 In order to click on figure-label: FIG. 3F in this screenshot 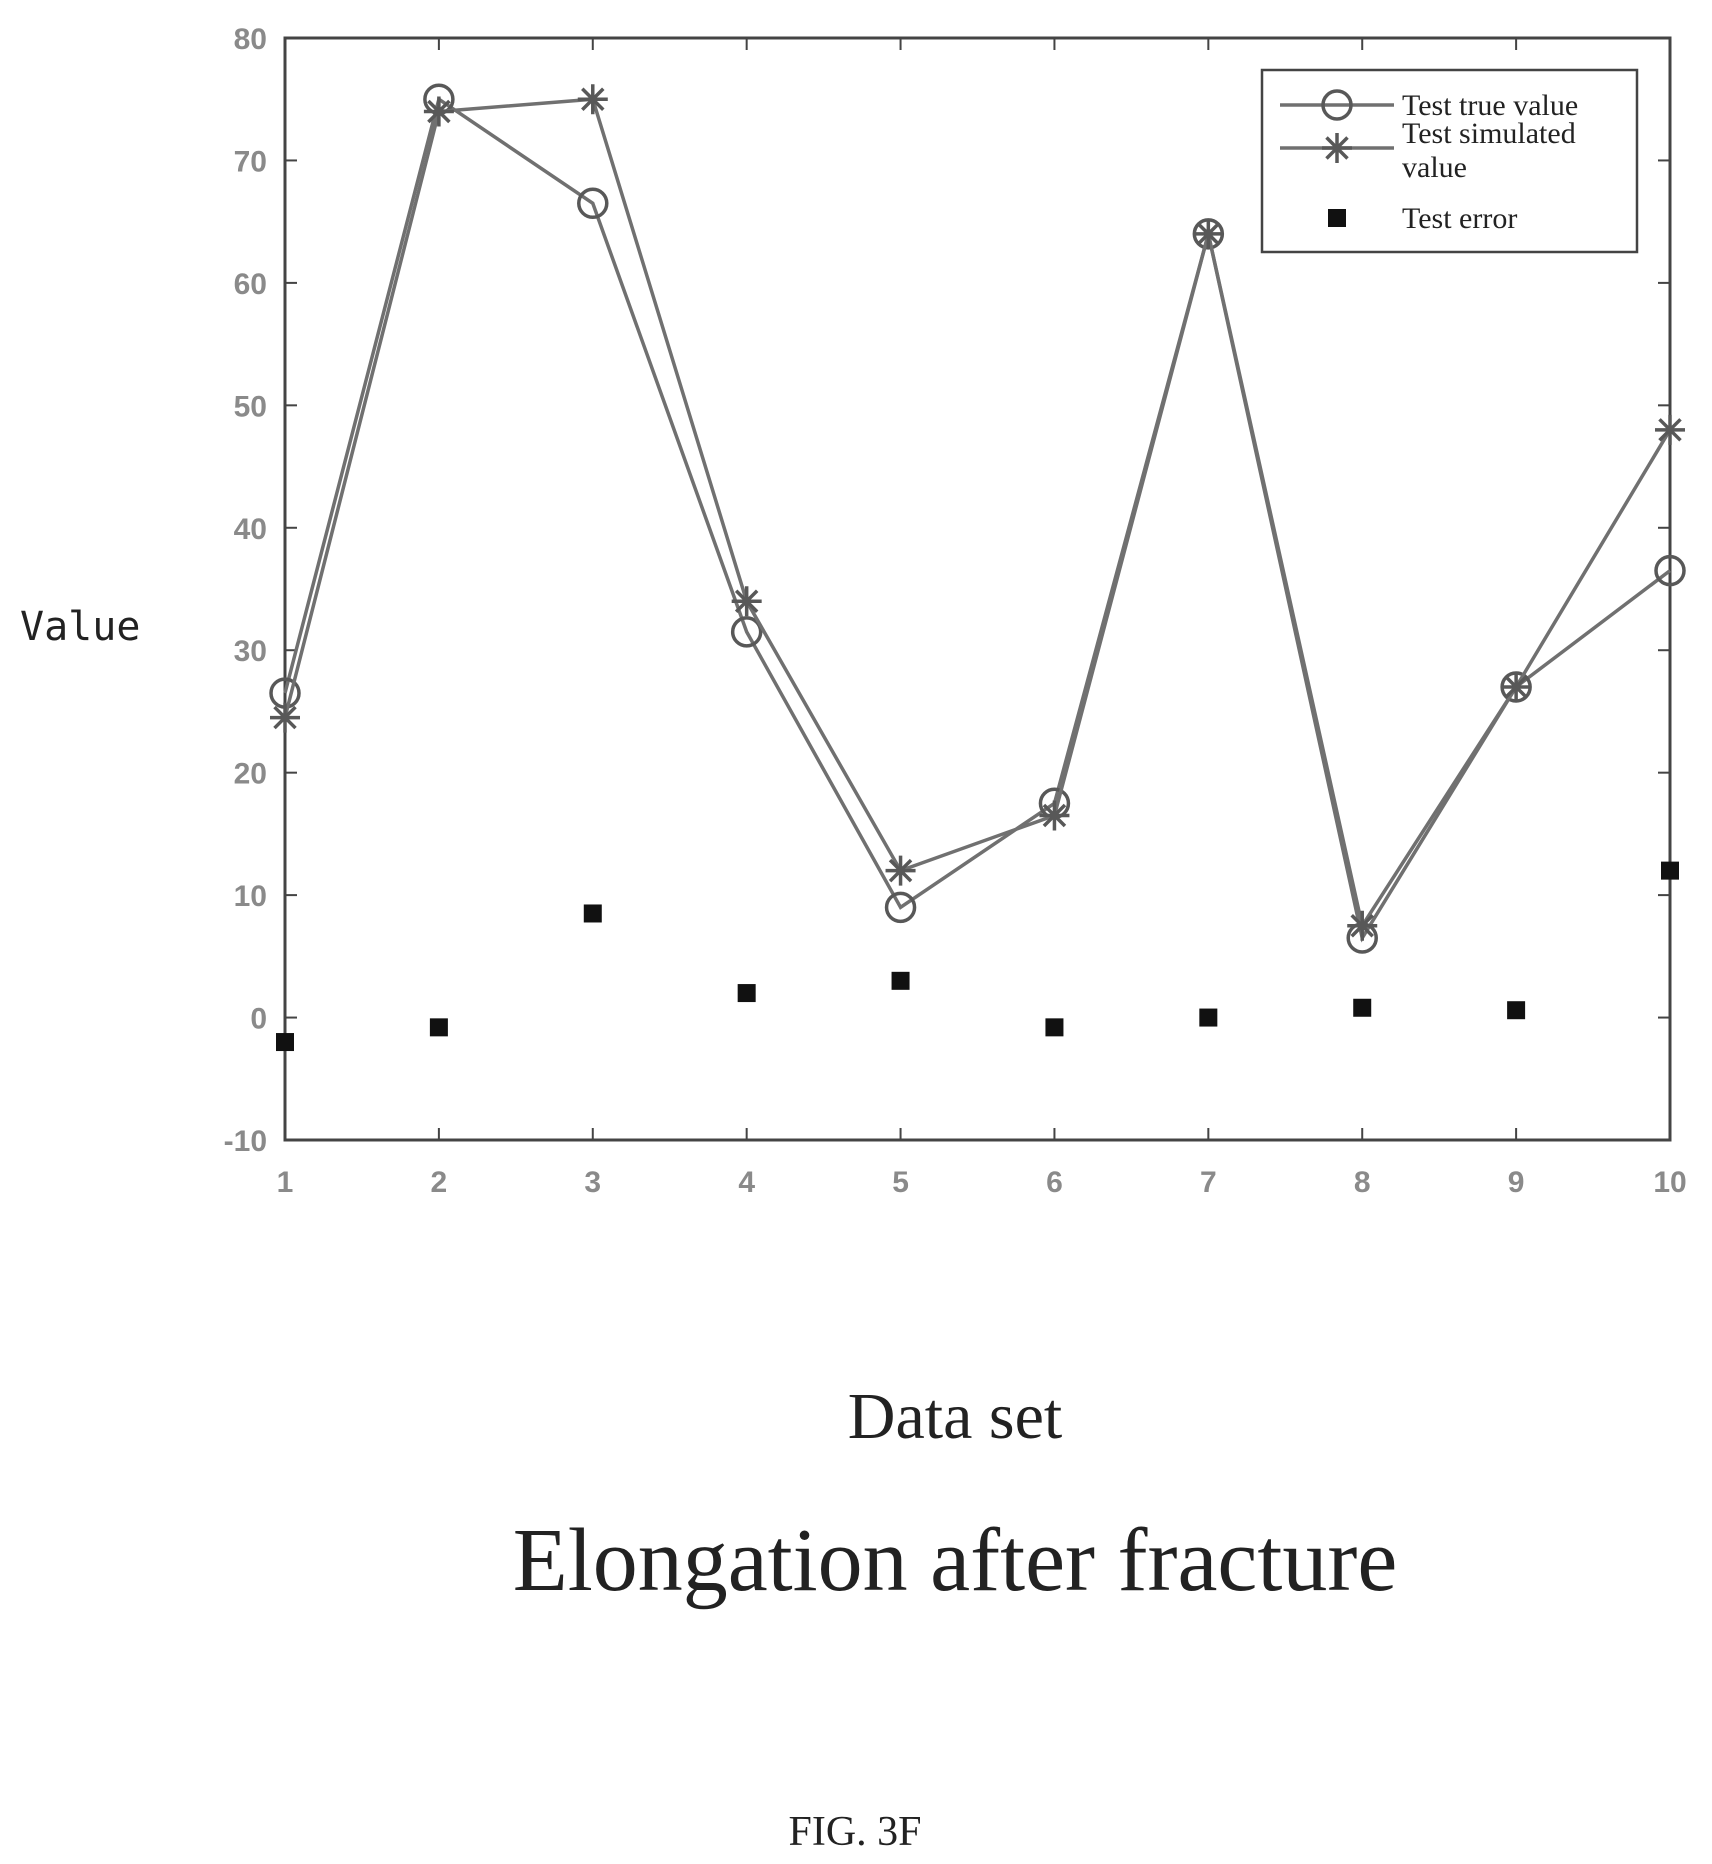, I will do `click(854, 1832)`.